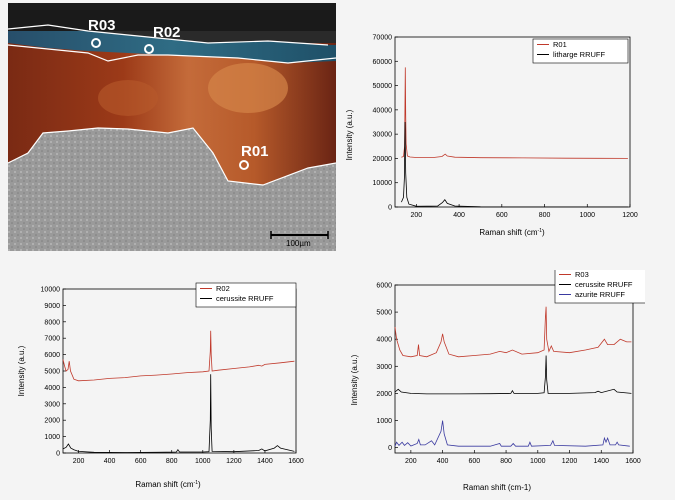 This screenshot has width=675, height=500. Describe the element at coordinates (579, 54) in the screenshot. I see `legend-label: litharge RRUFF` at that location.